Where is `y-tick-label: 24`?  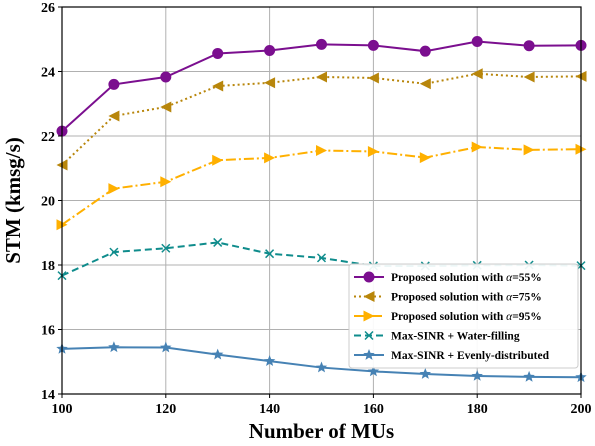
y-tick-label: 24 is located at coordinates (48, 73).